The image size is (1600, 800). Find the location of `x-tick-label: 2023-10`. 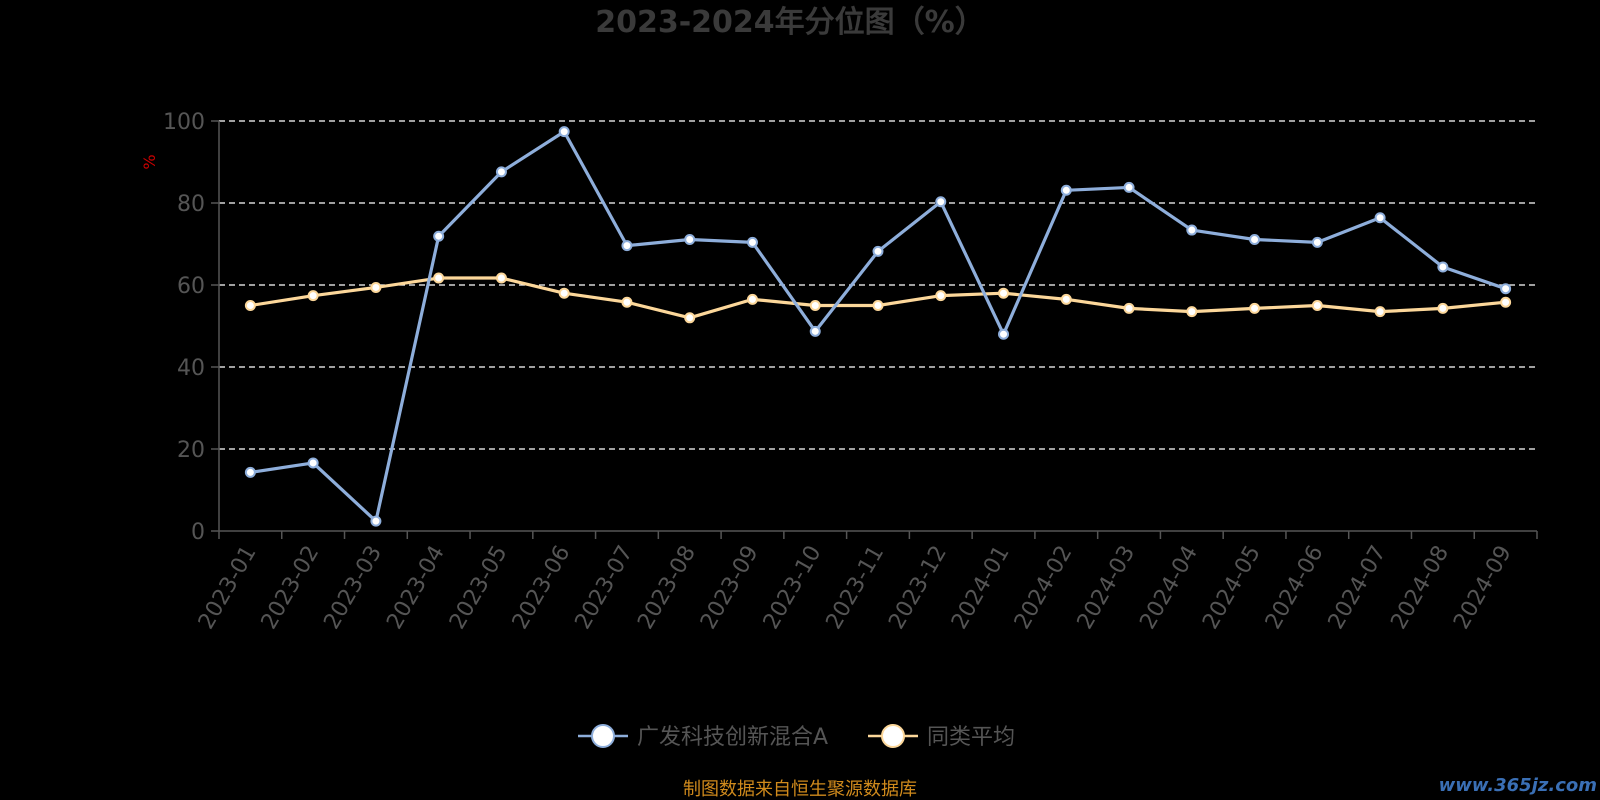

x-tick-label: 2023-10 is located at coordinates (793, 588).